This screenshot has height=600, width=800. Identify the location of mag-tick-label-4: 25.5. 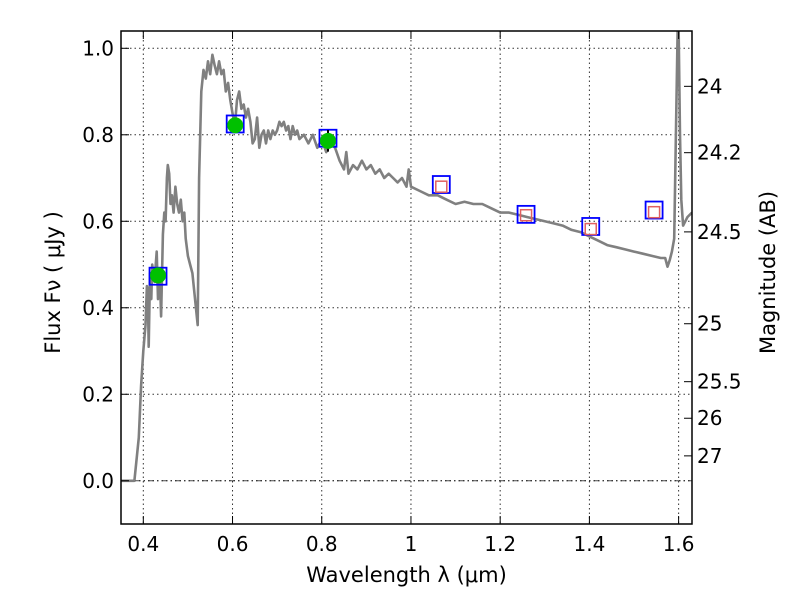
(719, 382).